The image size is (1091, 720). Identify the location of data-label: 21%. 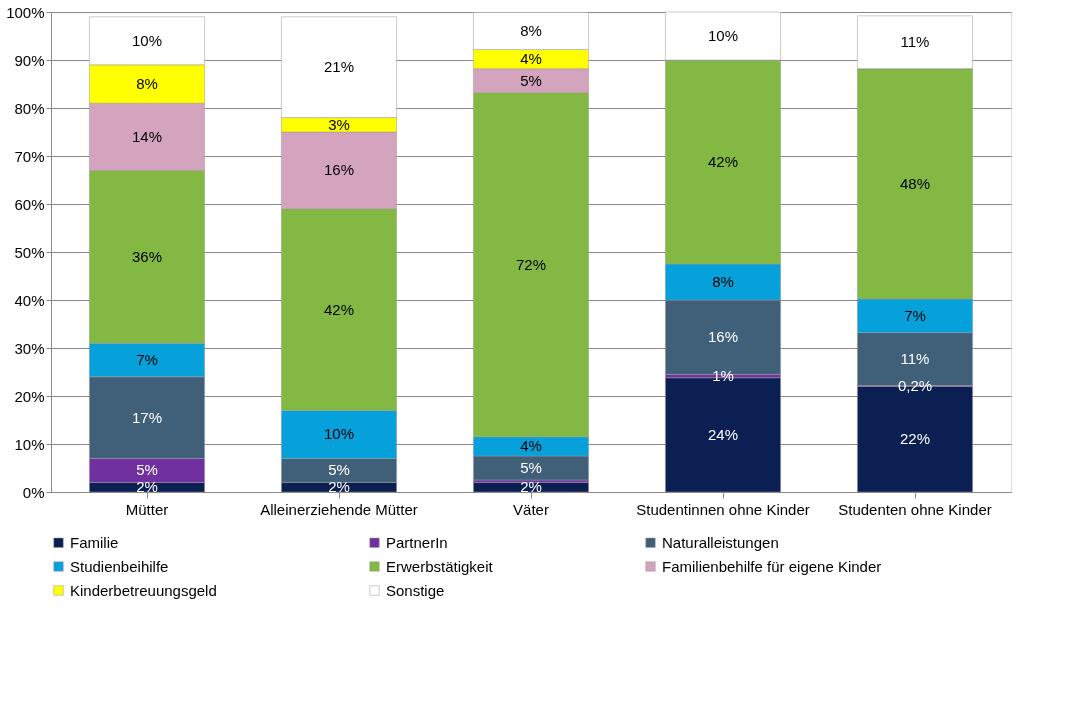
(339, 67).